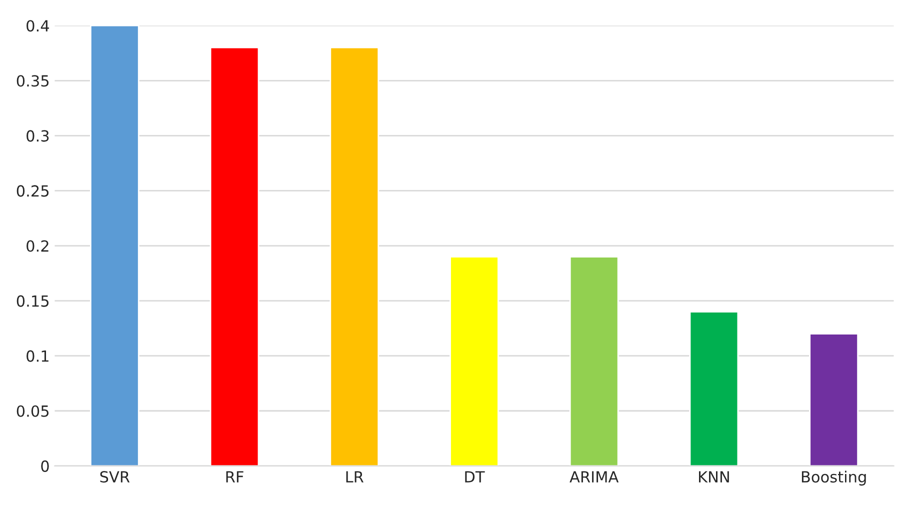 This screenshot has width=912, height=512. I want to click on y-tick-label: 0.25, so click(32, 191).